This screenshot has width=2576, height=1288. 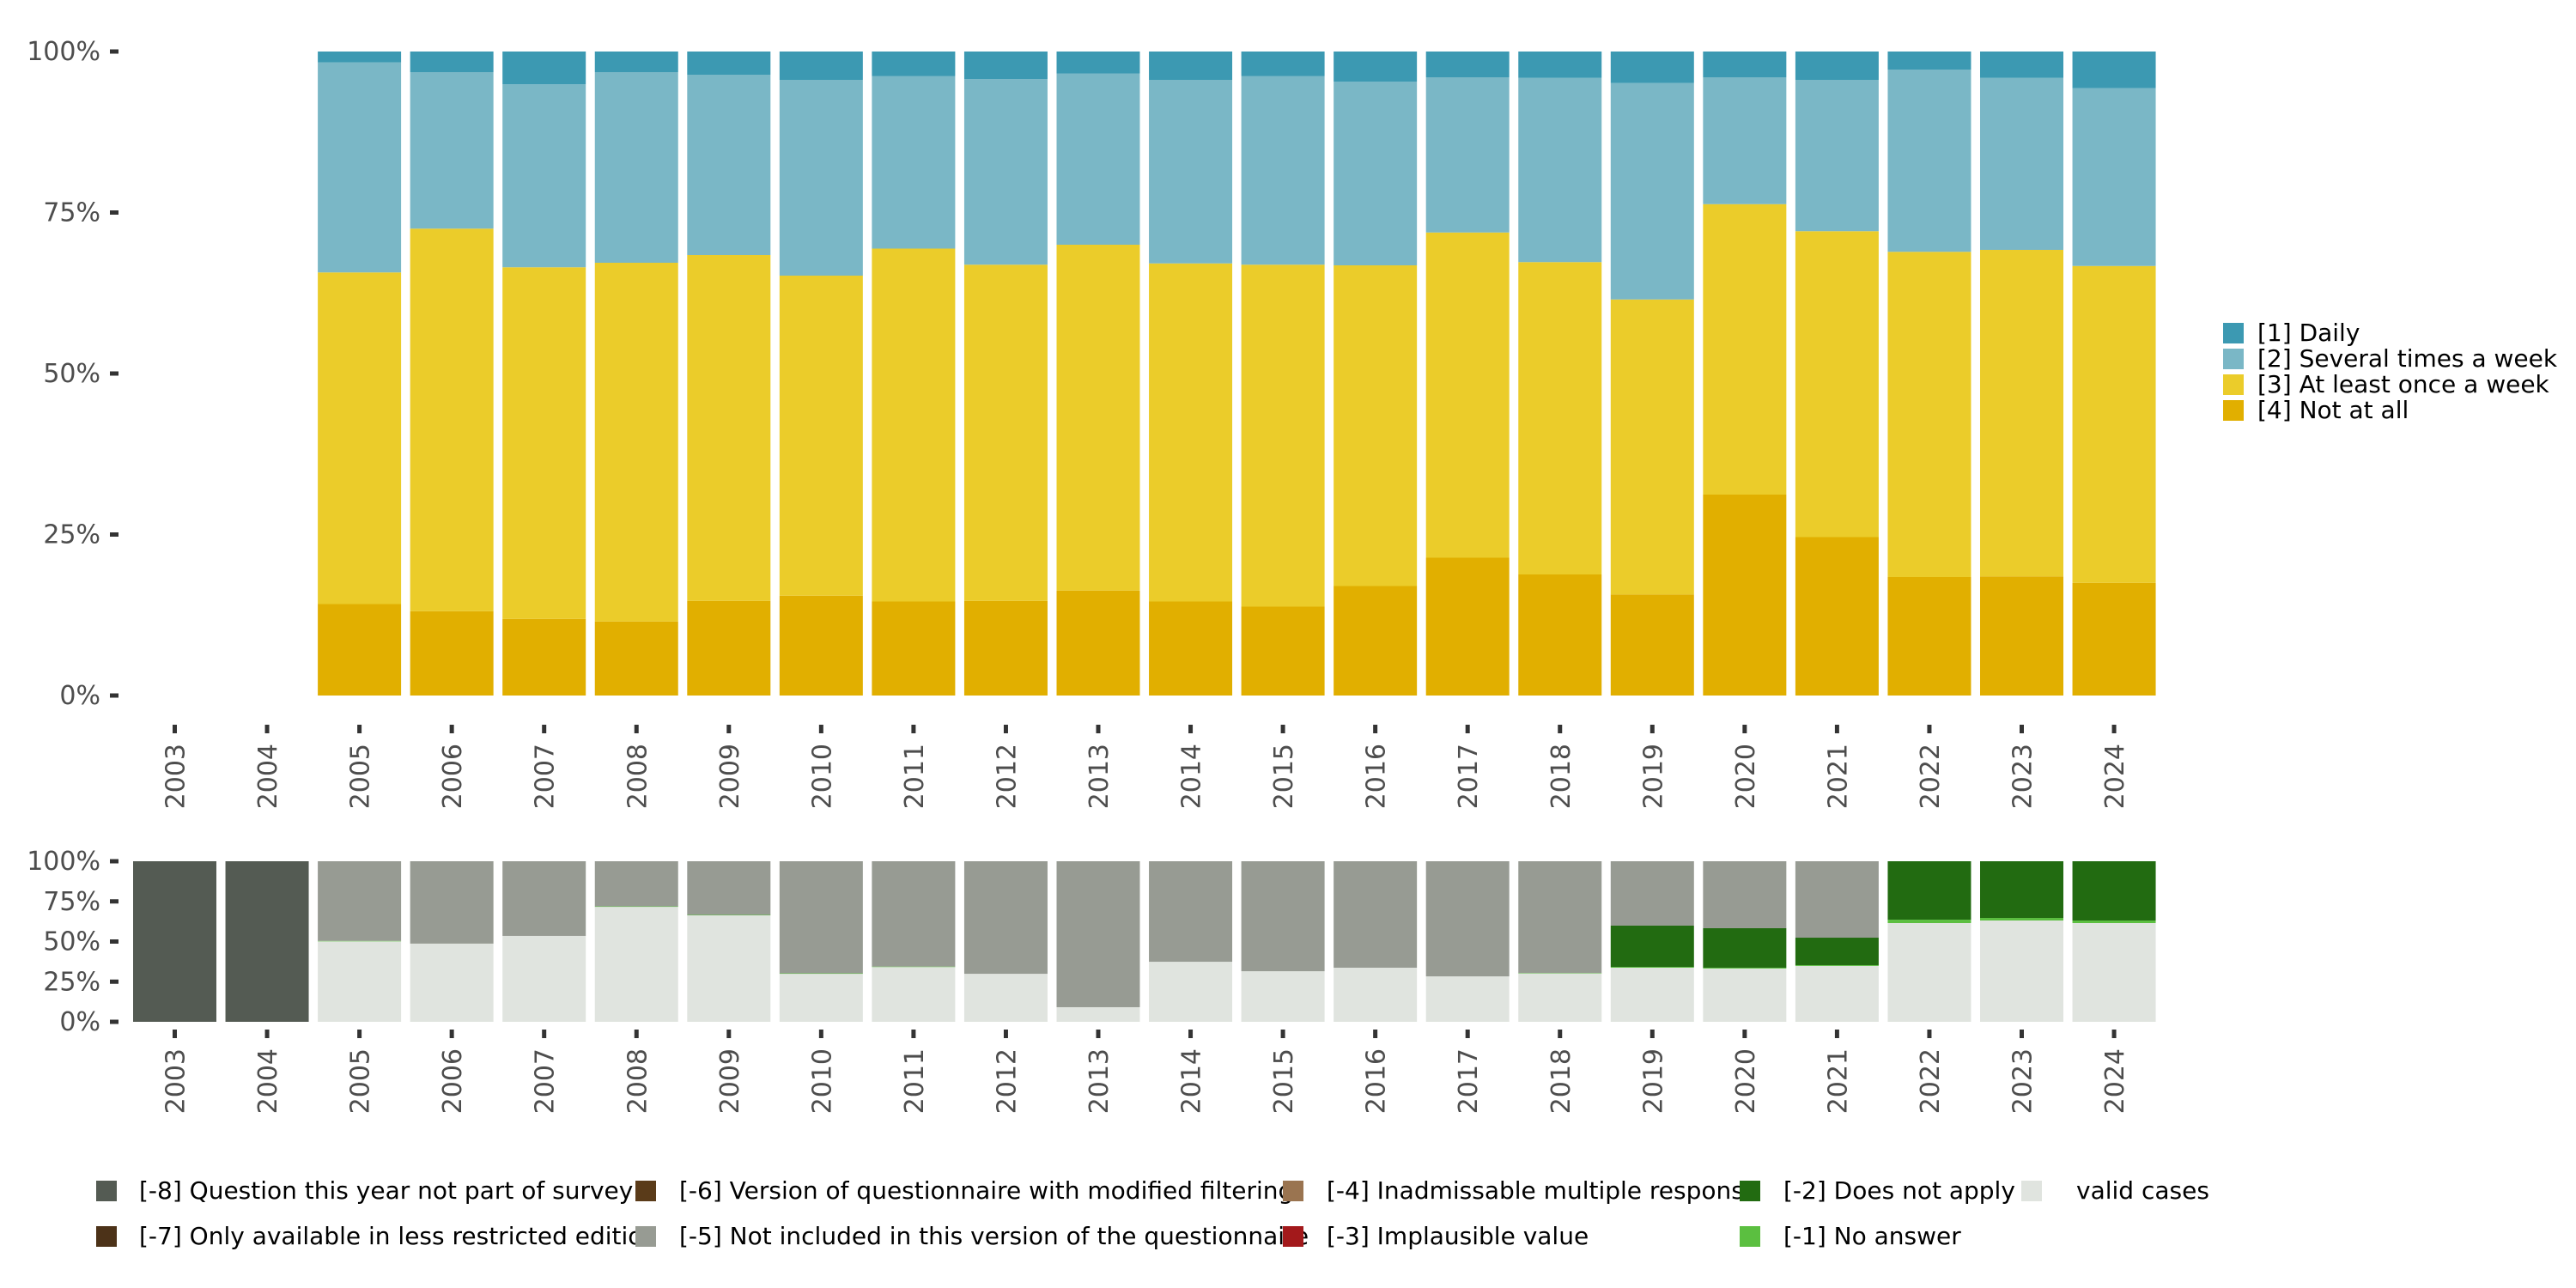 What do you see at coordinates (268, 777) in the screenshot?
I see `x-tick-label: 2004` at bounding box center [268, 777].